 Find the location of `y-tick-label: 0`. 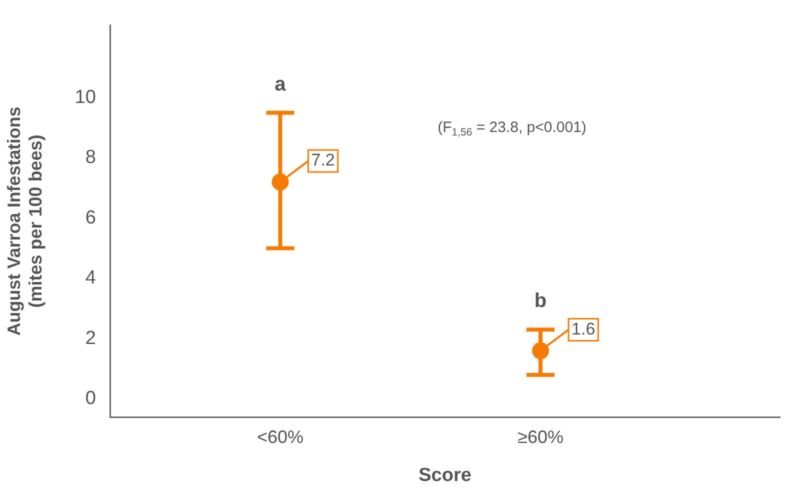

y-tick-label: 0 is located at coordinates (90, 399).